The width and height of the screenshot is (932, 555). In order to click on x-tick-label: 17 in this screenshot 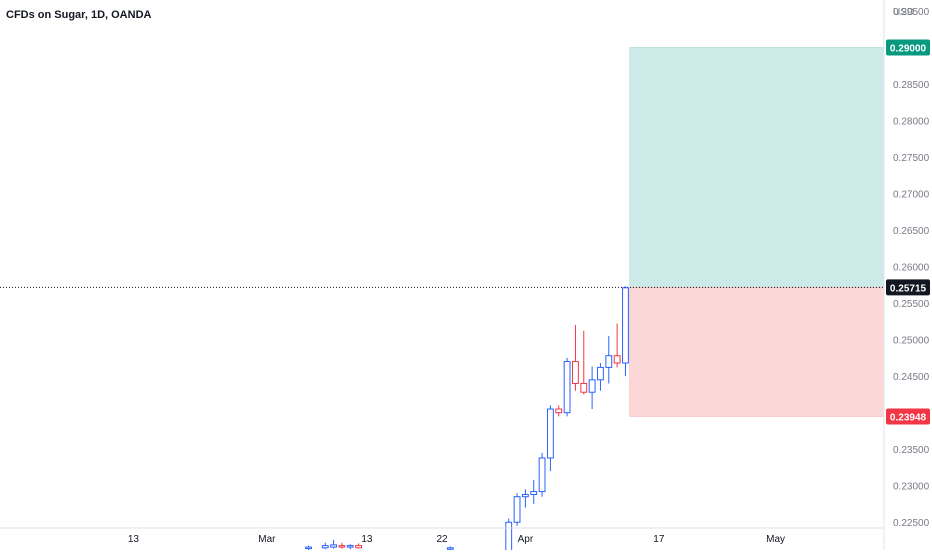, I will do `click(659, 539)`.